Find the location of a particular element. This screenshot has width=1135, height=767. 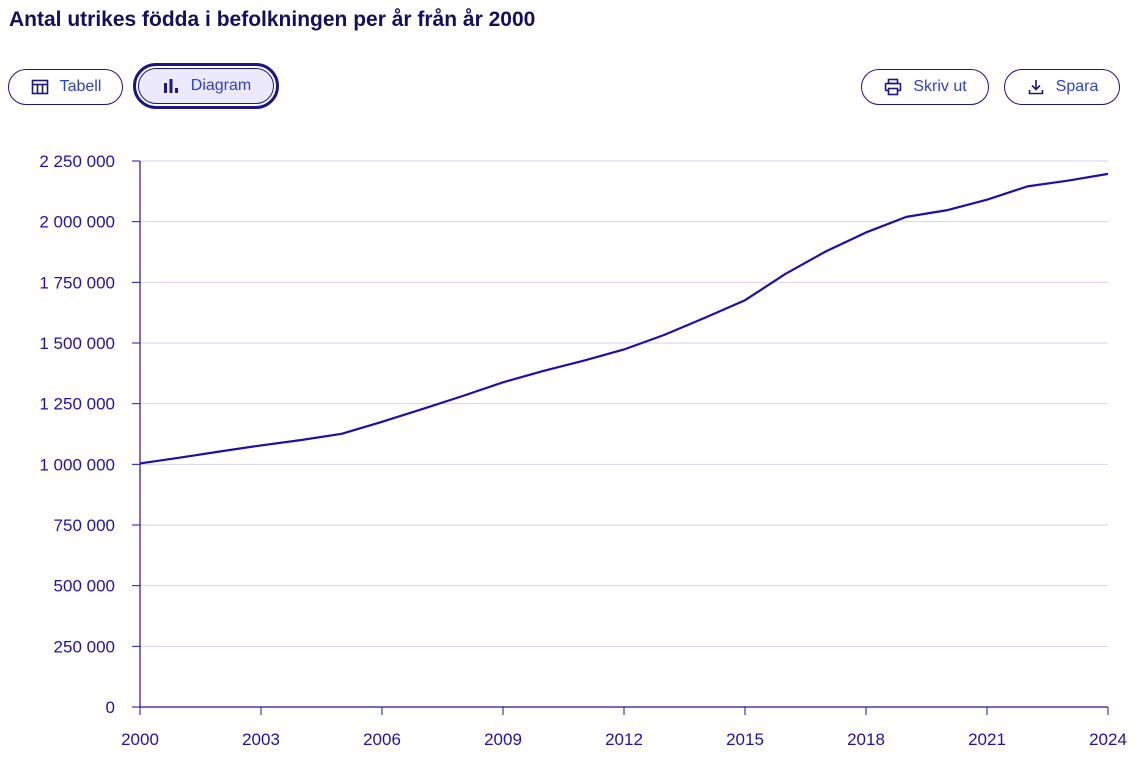

x-tick-label: 2009 is located at coordinates (503, 739).